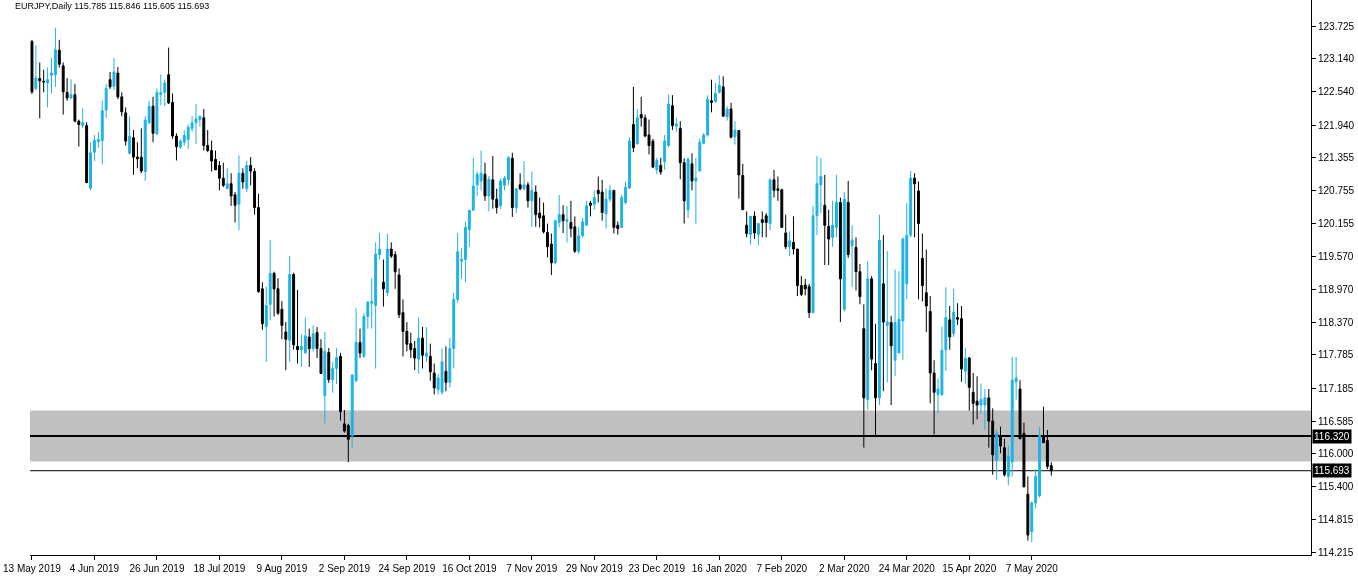  What do you see at coordinates (1336, 355) in the screenshot?
I see `y-tick-label: 117.785` at bounding box center [1336, 355].